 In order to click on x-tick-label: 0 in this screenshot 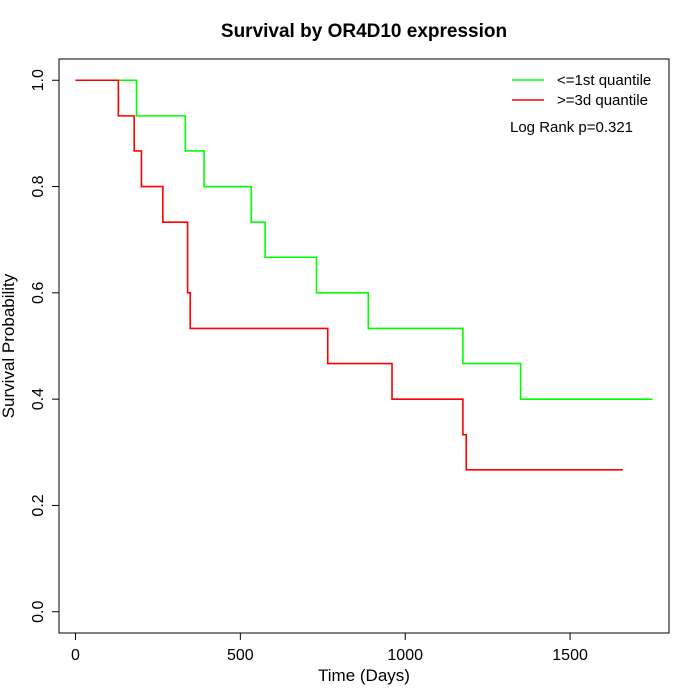, I will do `click(75, 655)`.